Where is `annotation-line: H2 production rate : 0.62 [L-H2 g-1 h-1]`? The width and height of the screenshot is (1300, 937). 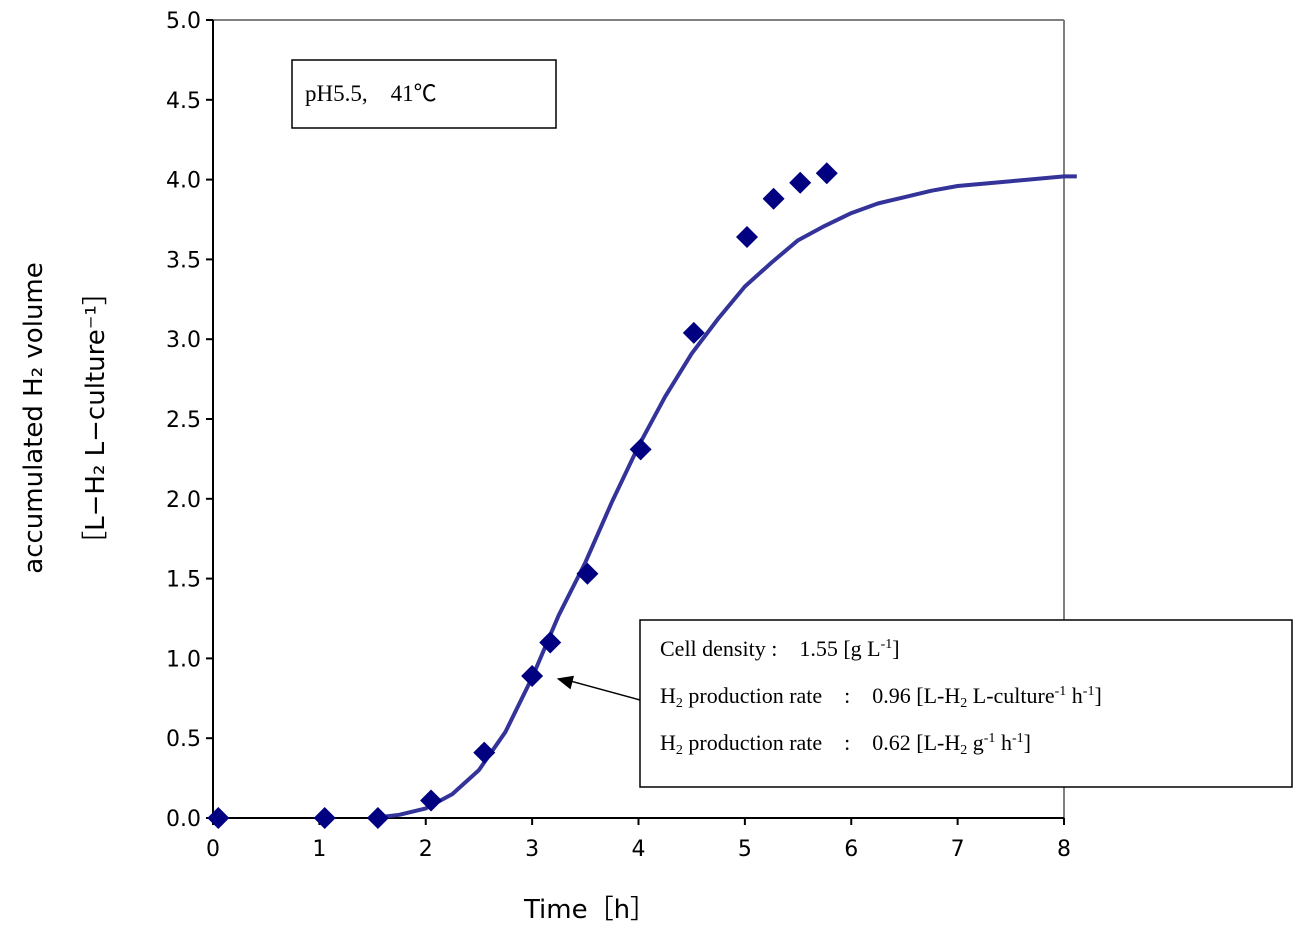 annotation-line: H2 production rate : 0.62 [L-H2 g-1 h-1] is located at coordinates (845, 744).